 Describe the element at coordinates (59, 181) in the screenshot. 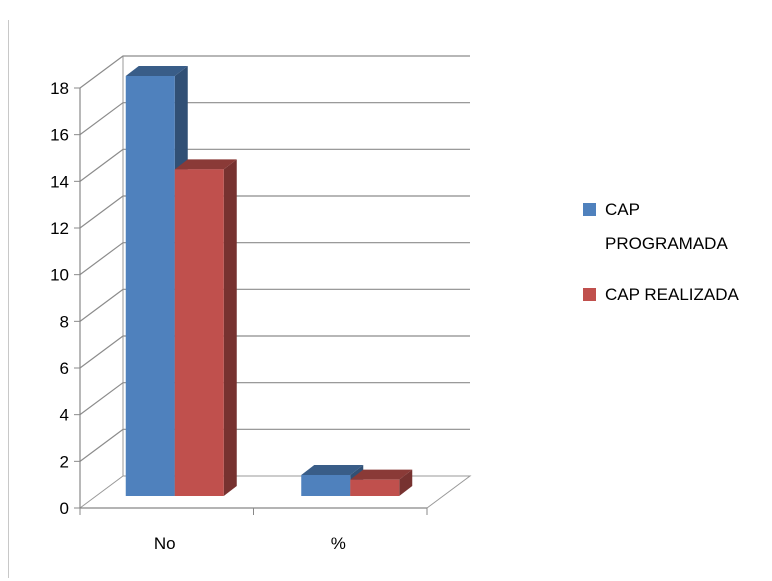

I see `y-tick-label: 14` at that location.